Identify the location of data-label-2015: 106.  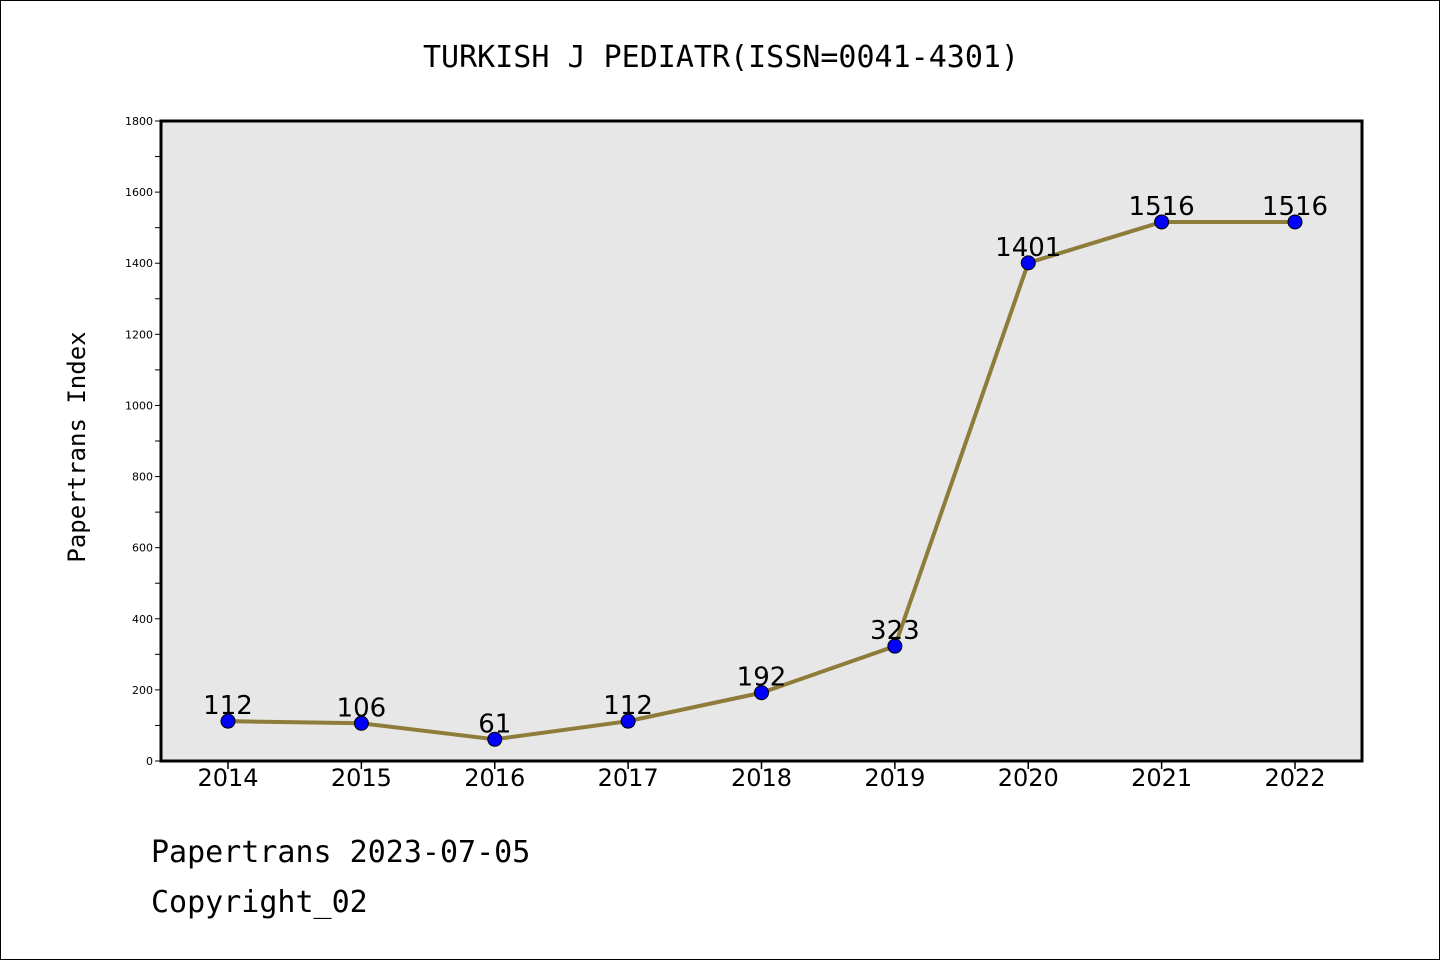
(362, 708).